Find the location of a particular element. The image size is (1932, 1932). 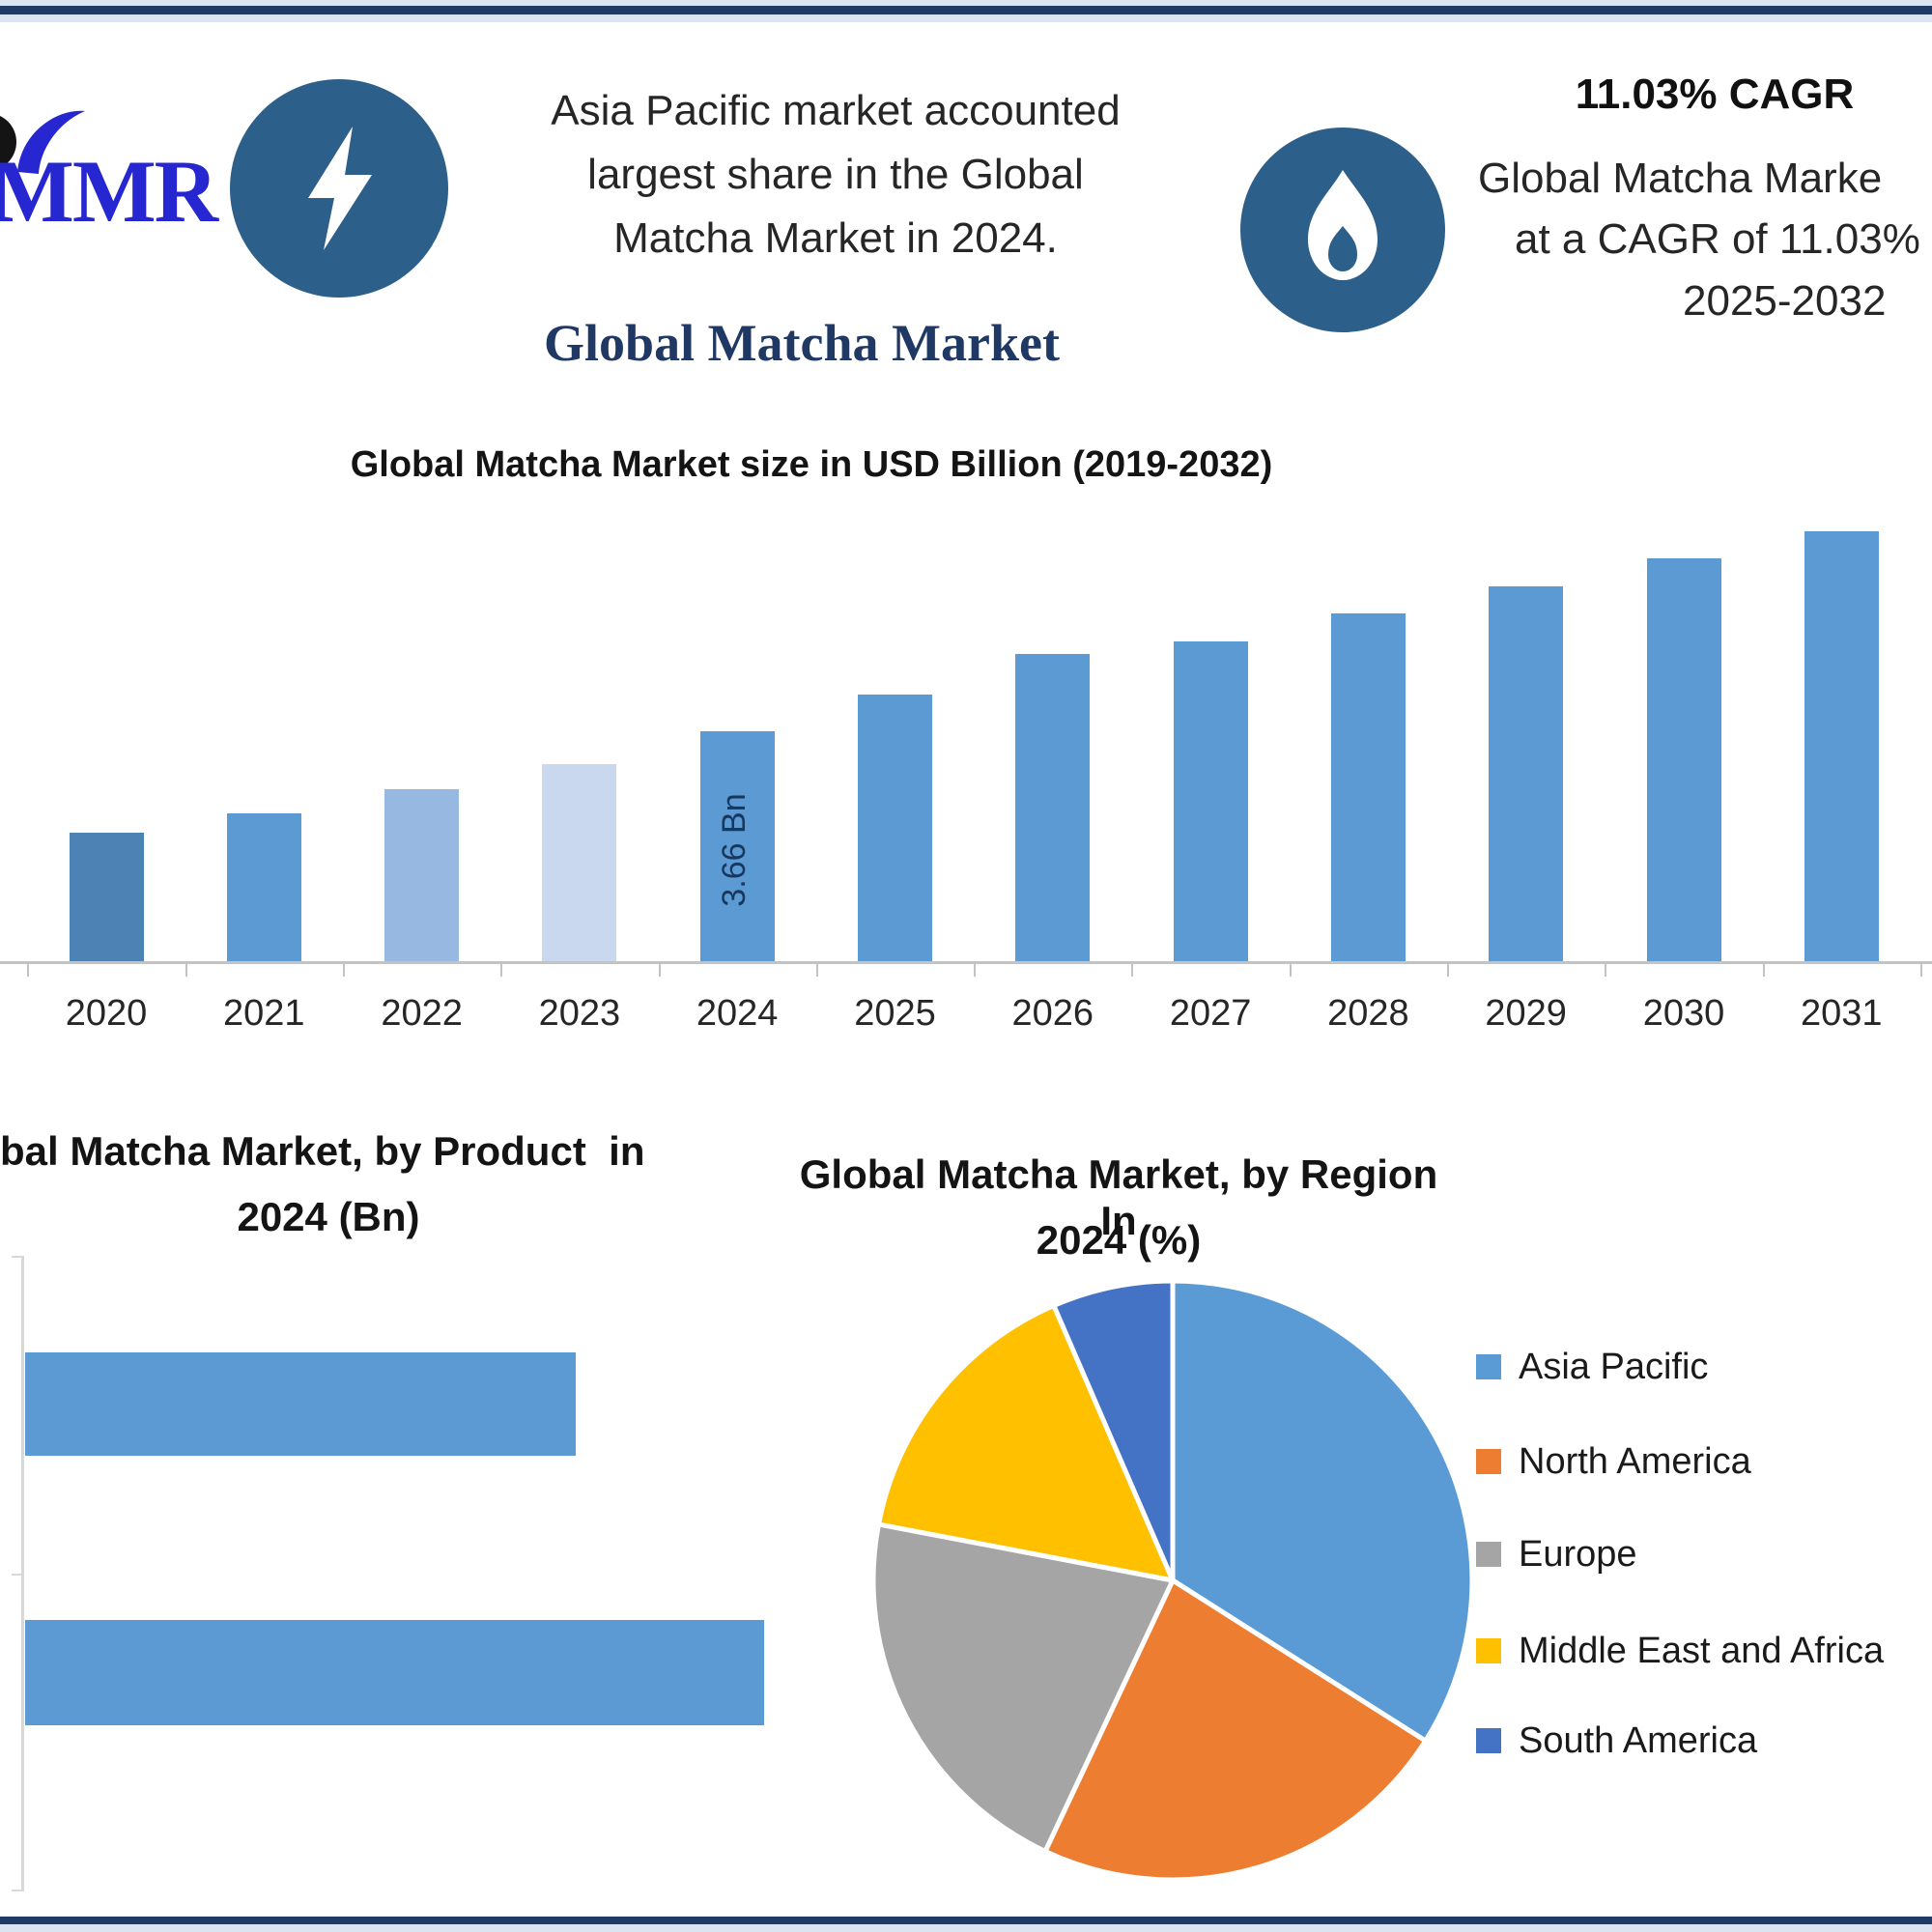

cagr-line1: Global Matcha Marke is located at coordinates (1680, 178).